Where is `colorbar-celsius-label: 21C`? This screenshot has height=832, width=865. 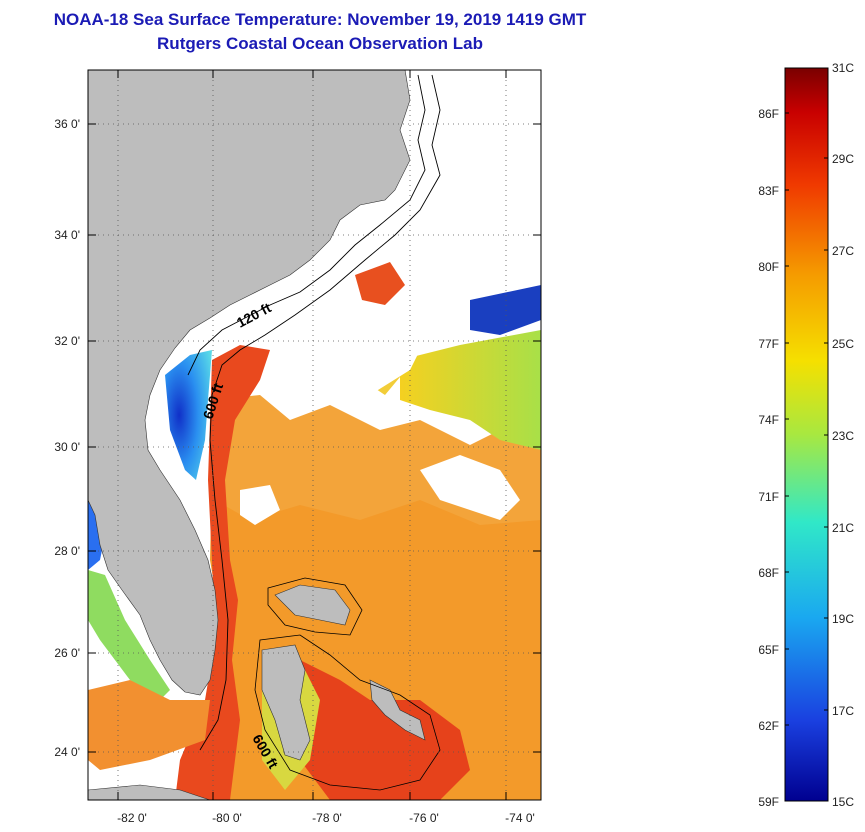
colorbar-celsius-label: 21C is located at coordinates (843, 528).